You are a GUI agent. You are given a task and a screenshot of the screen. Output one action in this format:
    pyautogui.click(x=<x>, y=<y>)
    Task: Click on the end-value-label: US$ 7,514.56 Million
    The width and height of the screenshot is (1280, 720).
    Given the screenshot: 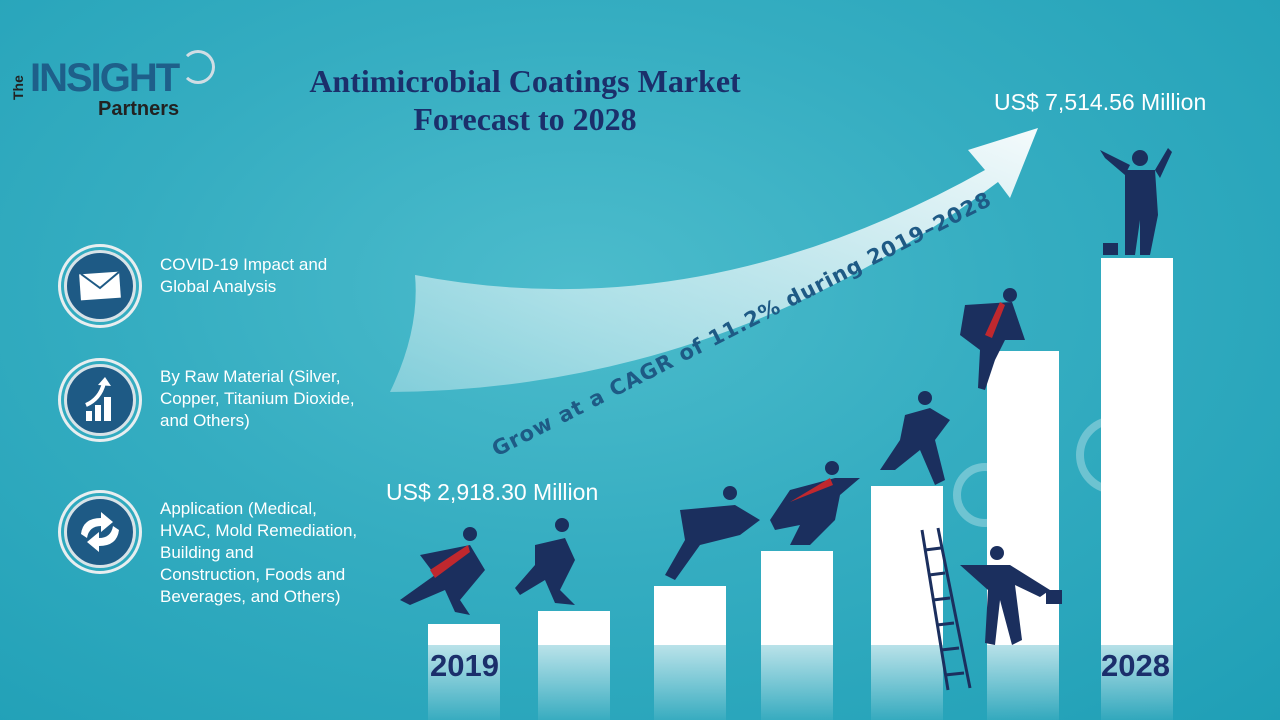 What is the action you would take?
    pyautogui.click(x=1100, y=102)
    